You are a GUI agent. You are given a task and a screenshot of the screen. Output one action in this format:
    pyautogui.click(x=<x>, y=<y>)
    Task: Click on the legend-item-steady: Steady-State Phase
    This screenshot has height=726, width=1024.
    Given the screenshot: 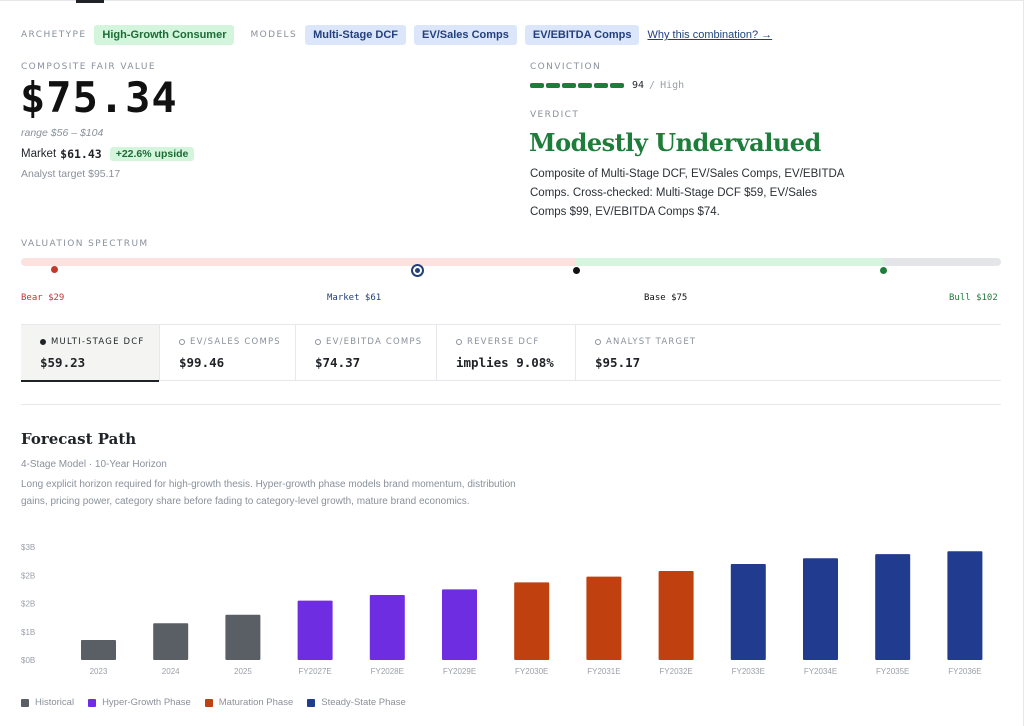 What is the action you would take?
    pyautogui.click(x=356, y=702)
    